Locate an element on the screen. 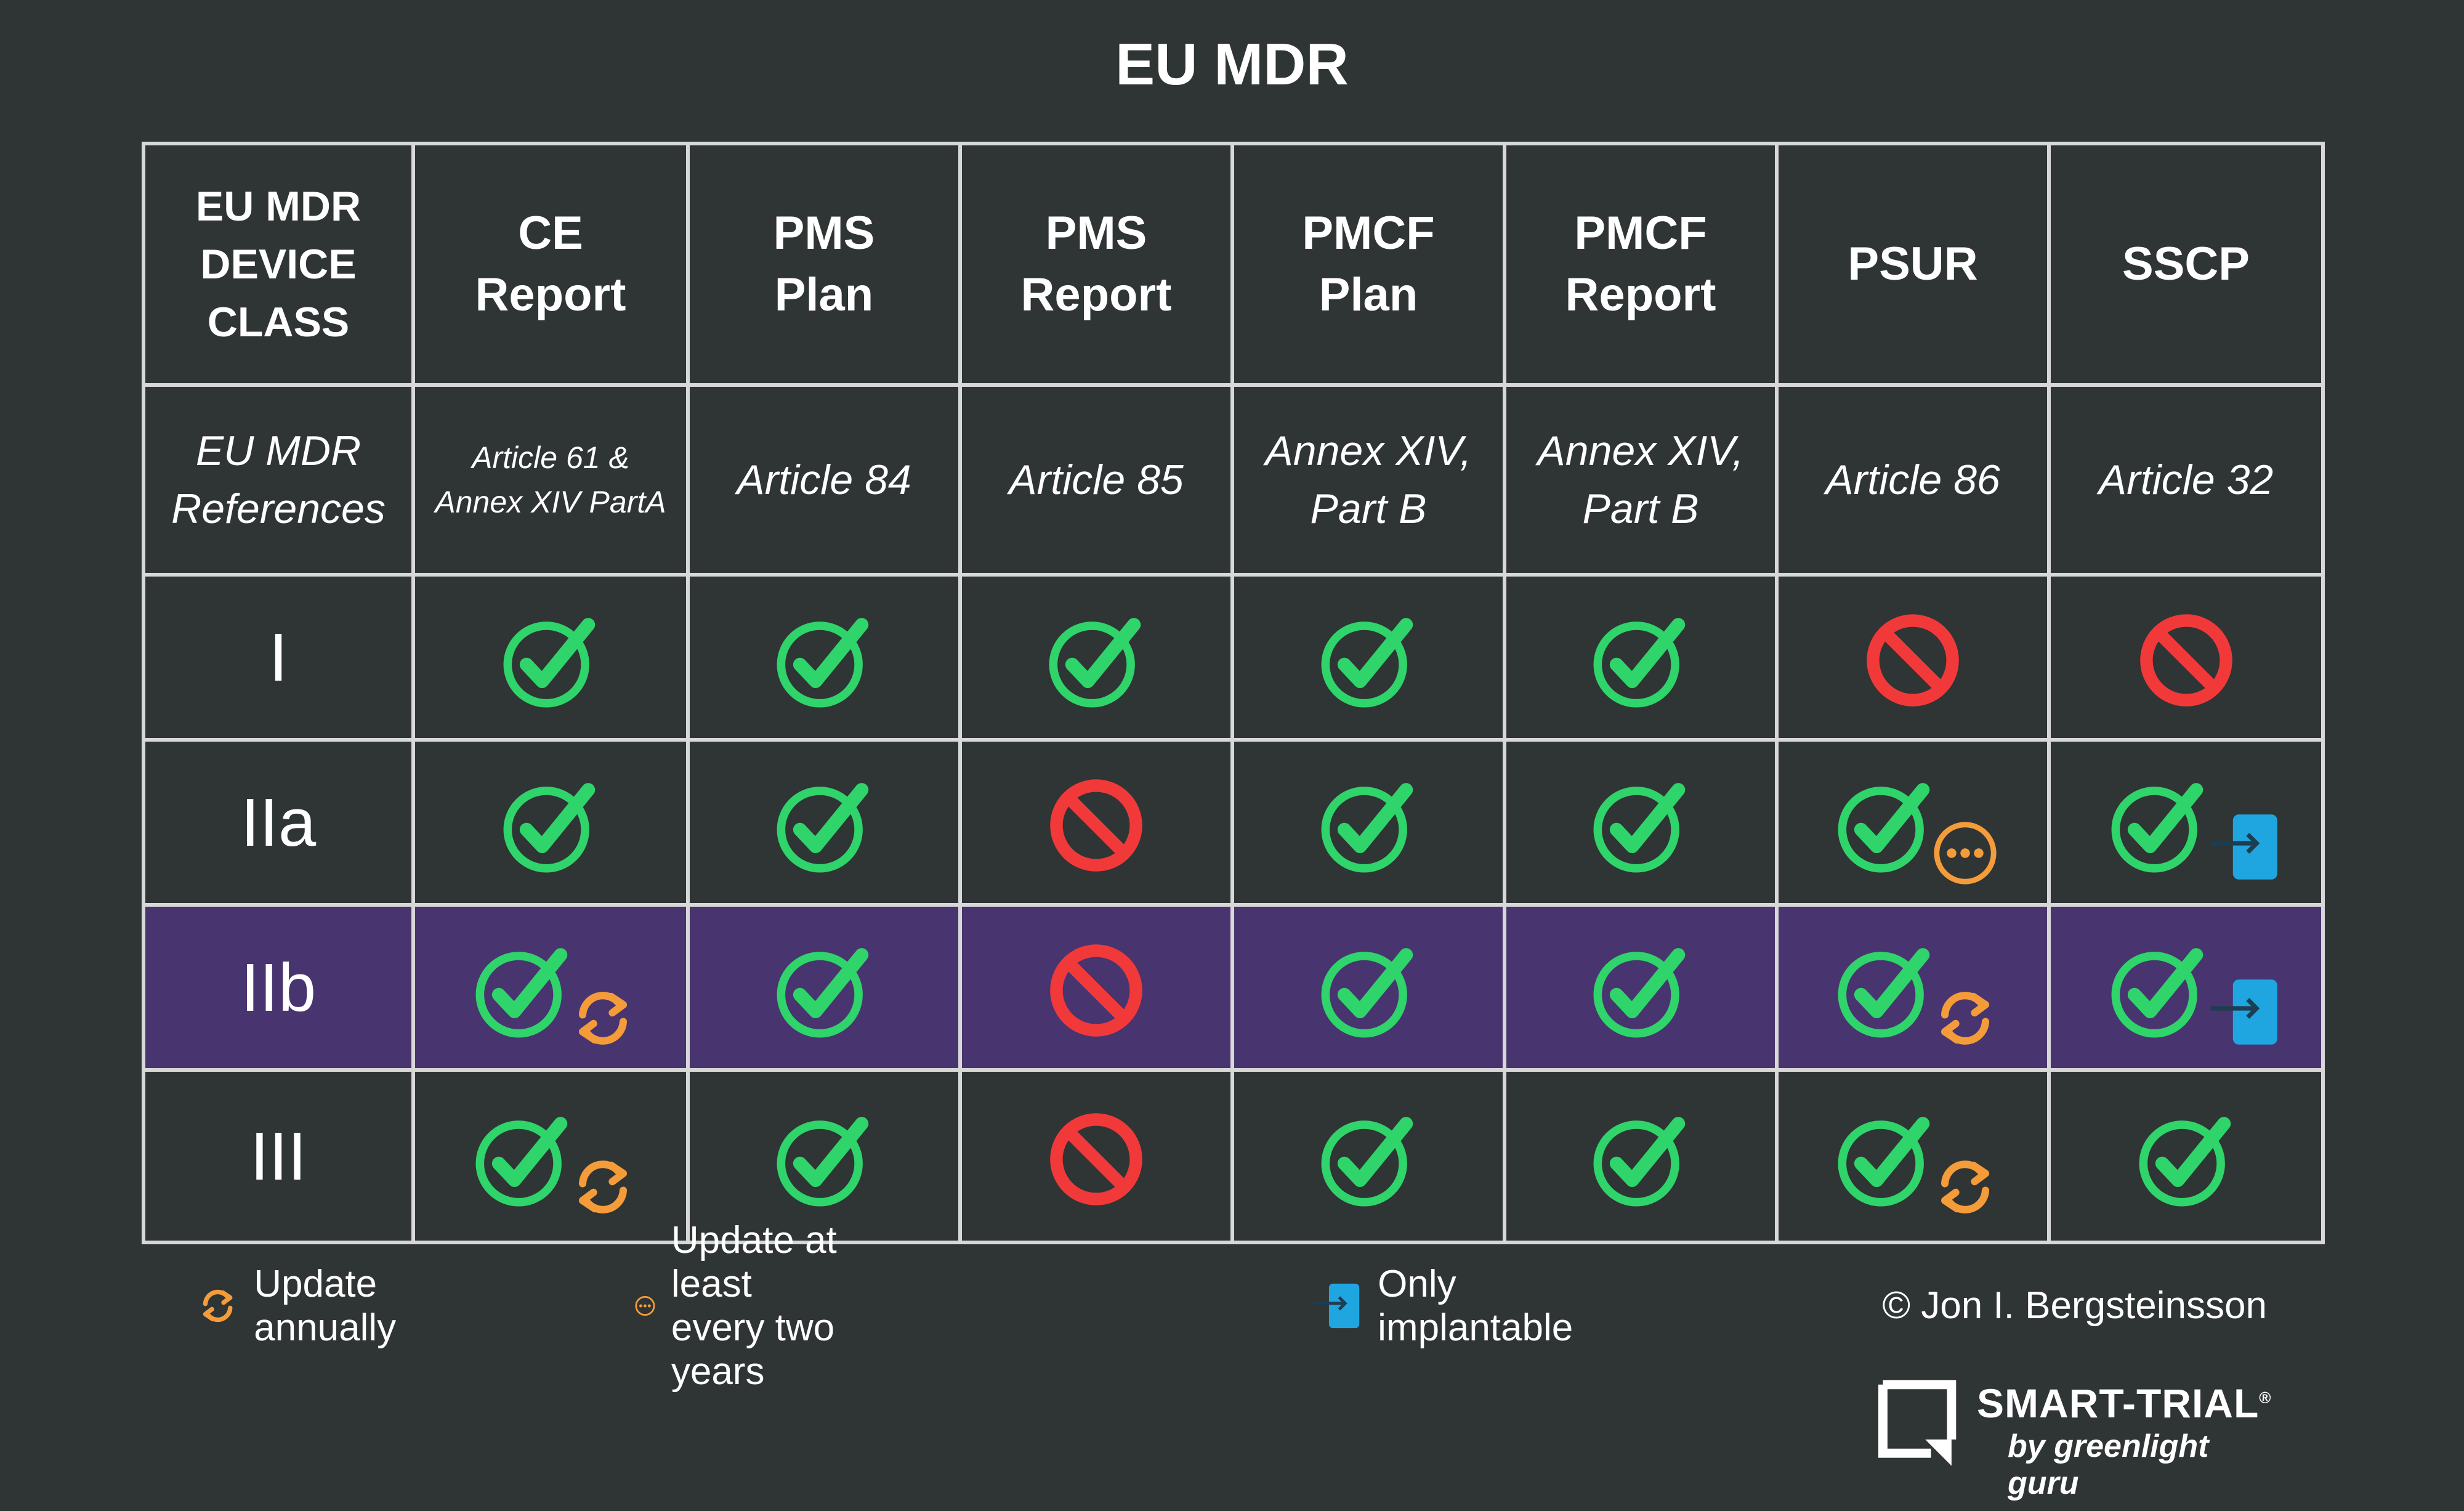  reference-line2: Annex XIV PartA is located at coordinates (550, 502).